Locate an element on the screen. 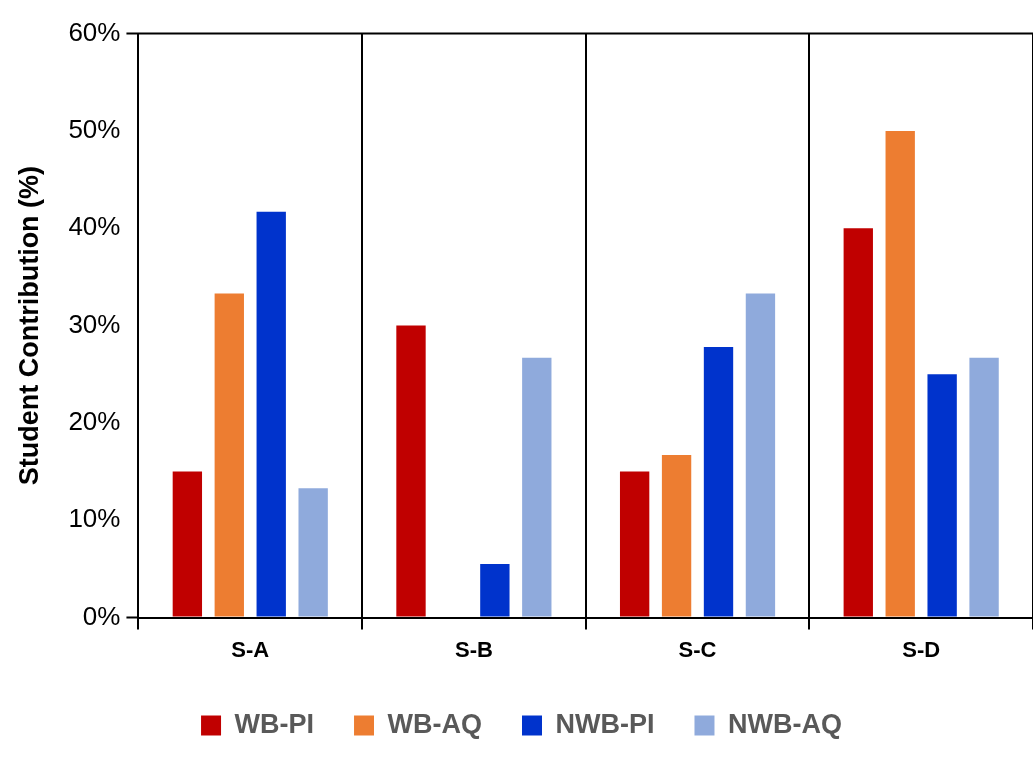 This screenshot has height=759, width=1033. x-tick-label: S-C is located at coordinates (697, 649).